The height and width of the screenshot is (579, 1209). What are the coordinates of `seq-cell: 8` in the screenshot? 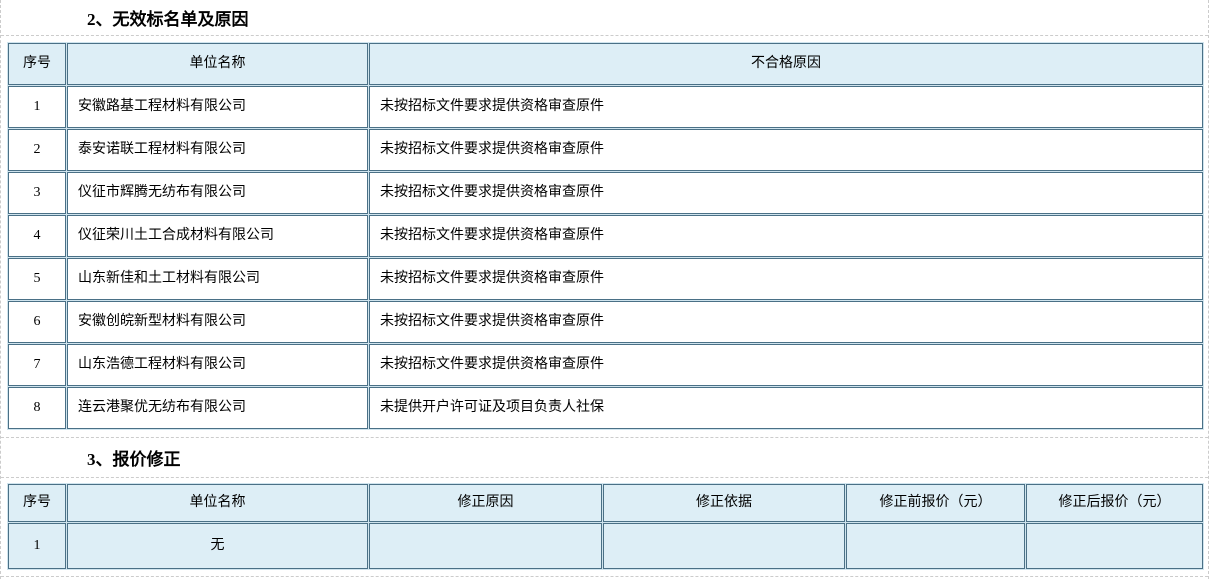 It's located at (37, 408).